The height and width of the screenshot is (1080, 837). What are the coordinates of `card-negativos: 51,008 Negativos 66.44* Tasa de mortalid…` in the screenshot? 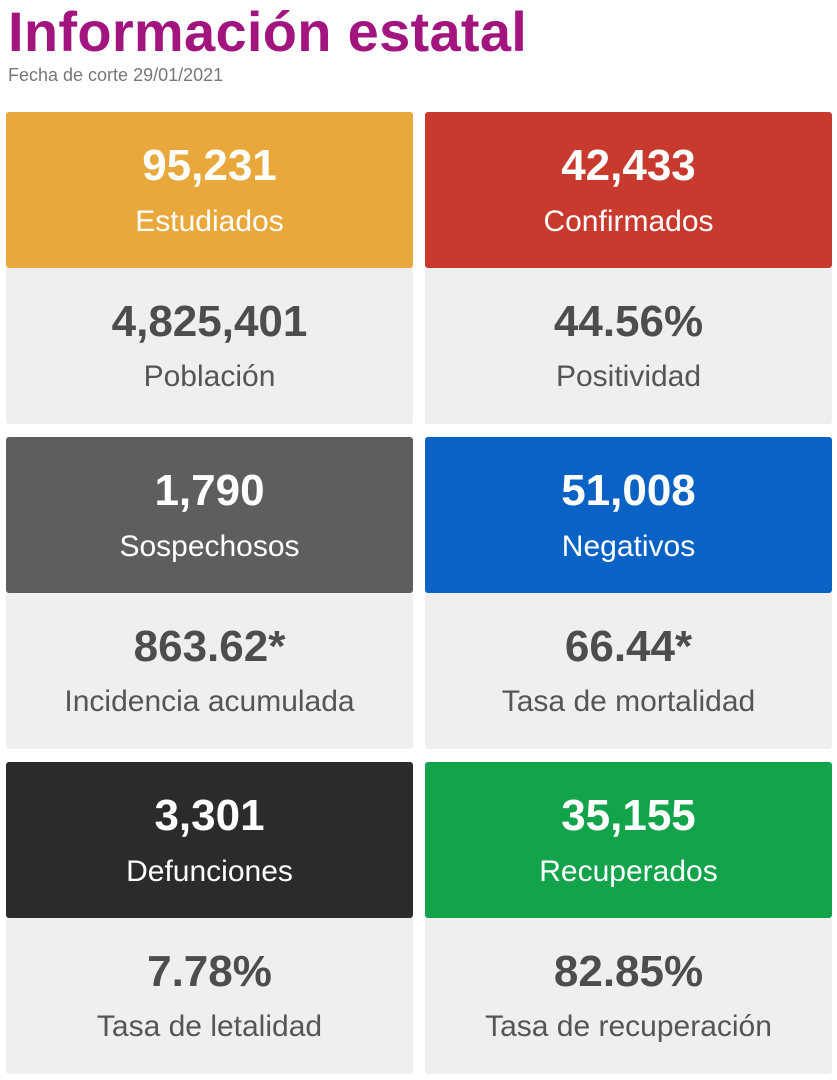 It's located at (628, 593).